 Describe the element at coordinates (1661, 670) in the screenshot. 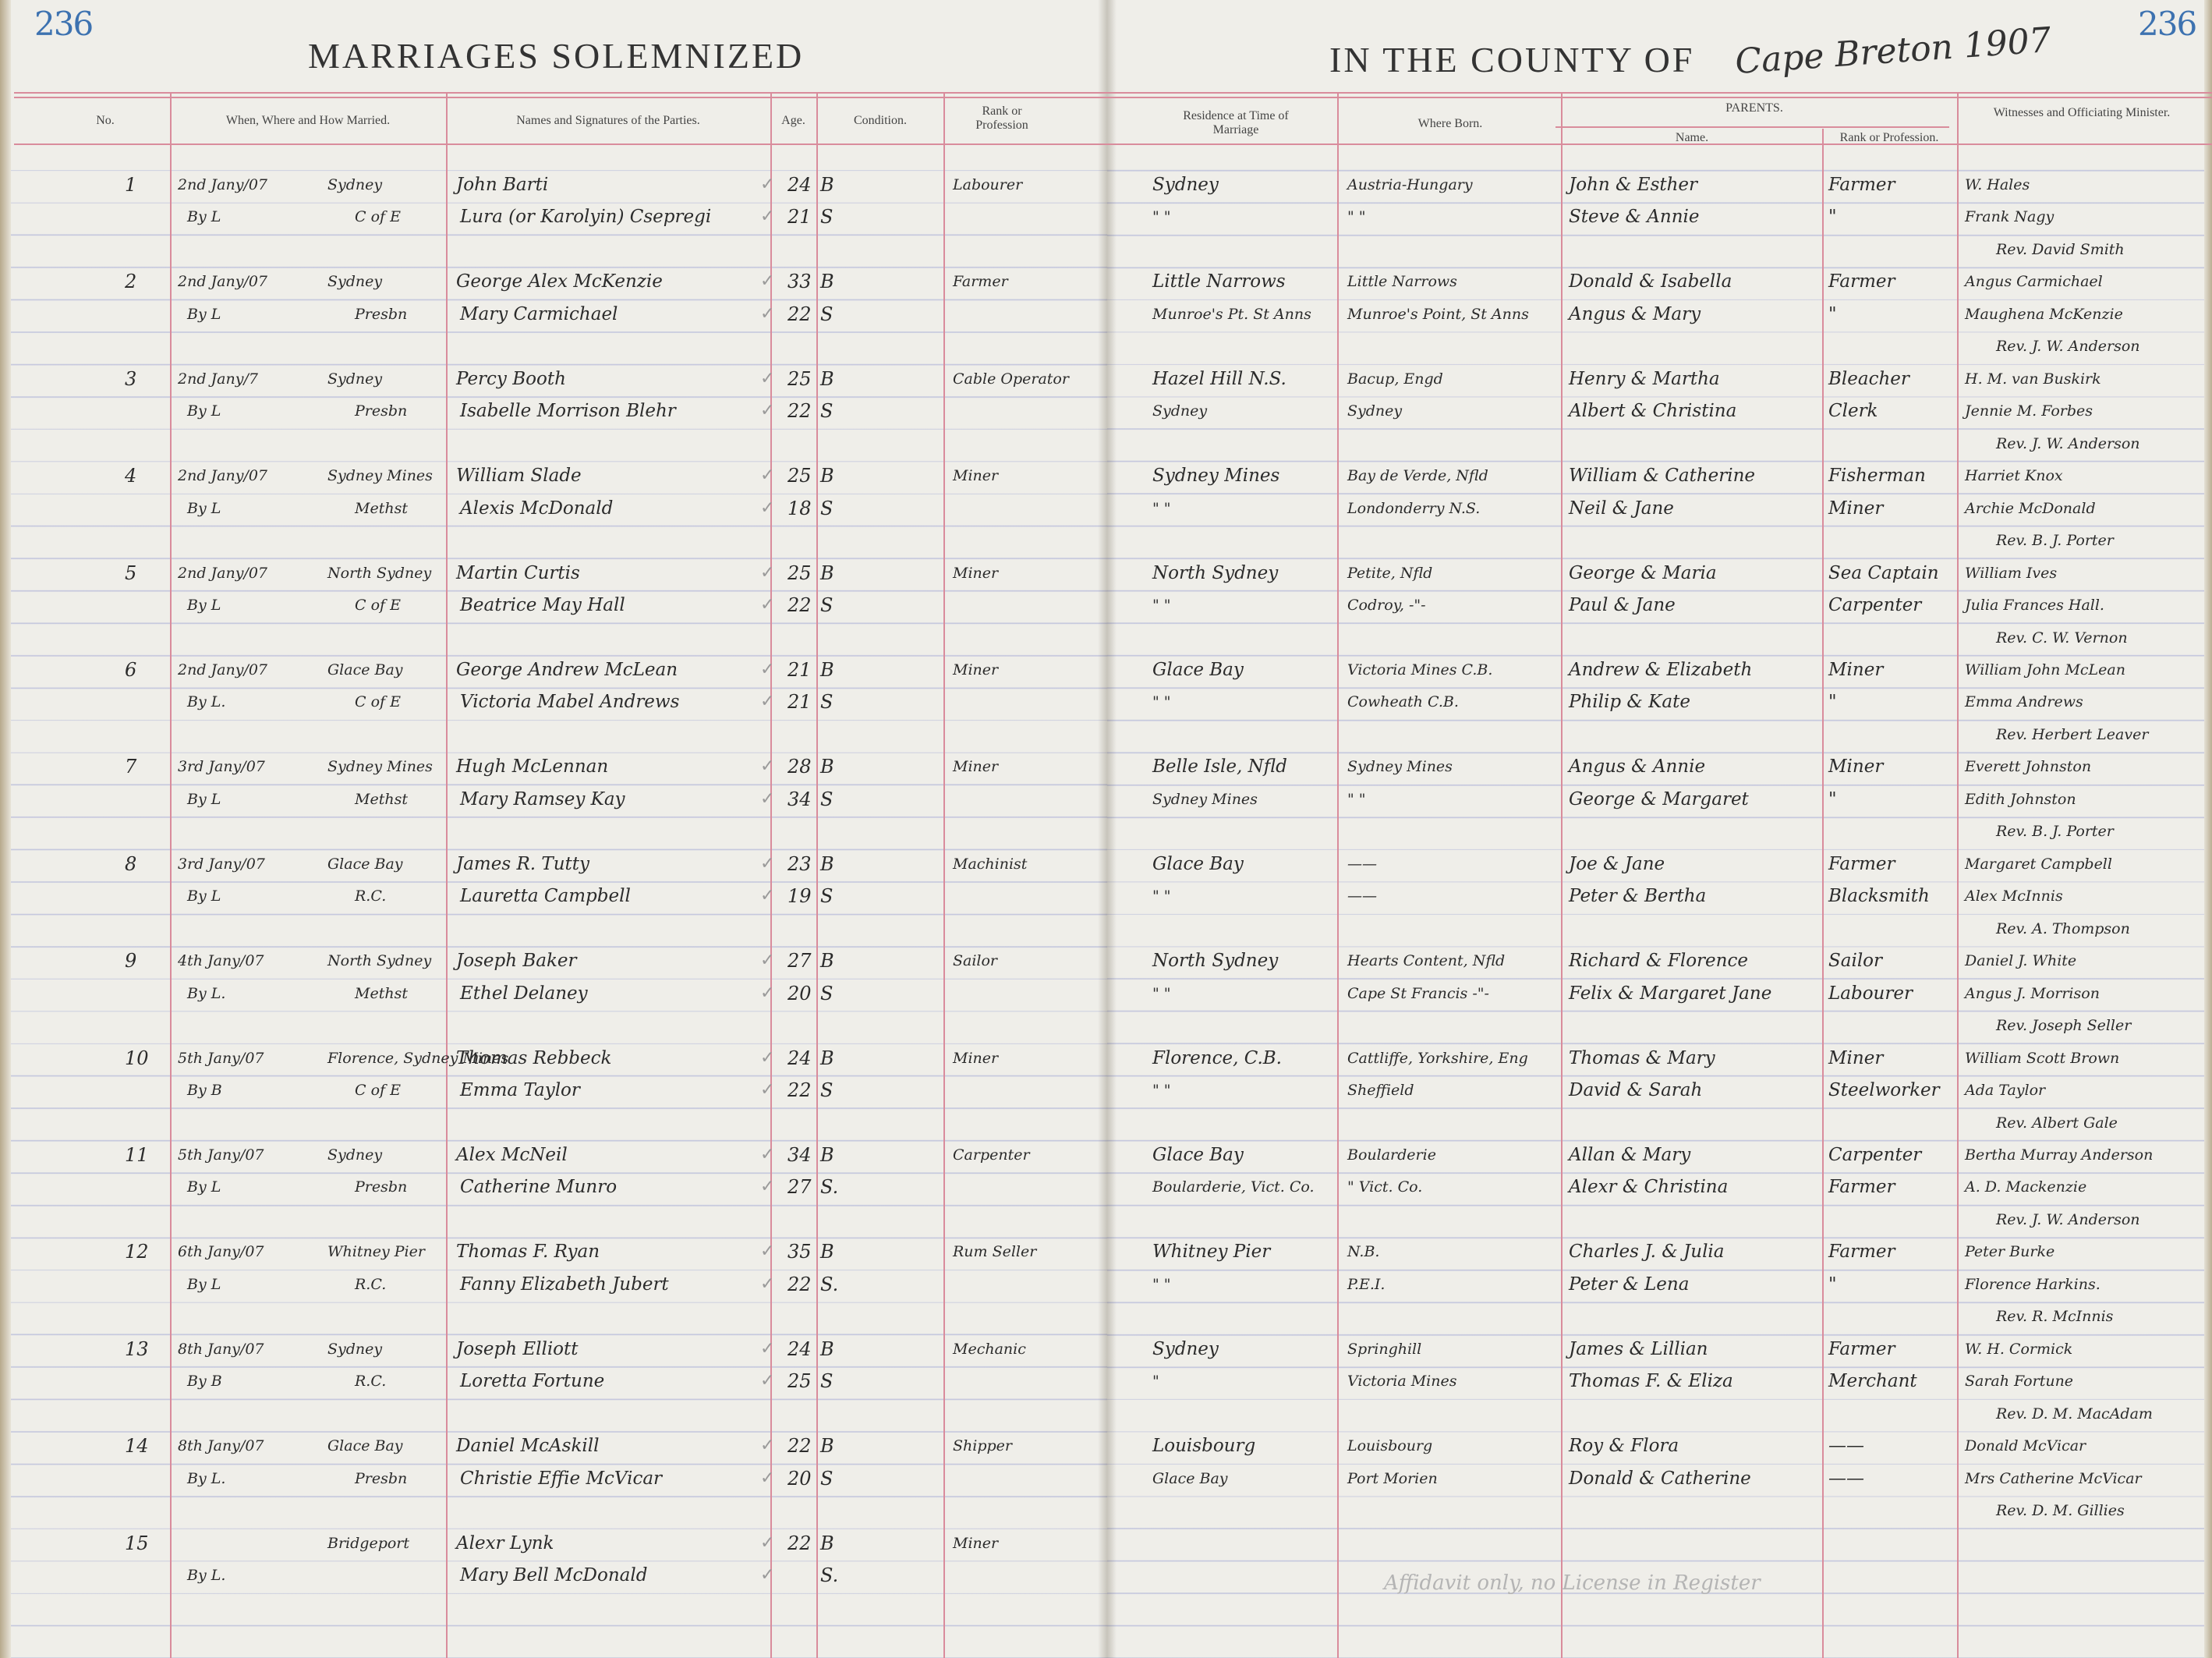

I see `groom-parents: Andrew & Elizabeth` at that location.